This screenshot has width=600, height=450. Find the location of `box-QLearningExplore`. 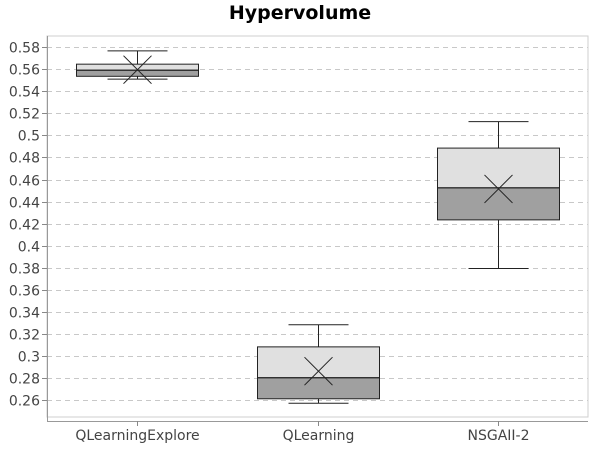

box-QLearningExplore is located at coordinates (137, 67).